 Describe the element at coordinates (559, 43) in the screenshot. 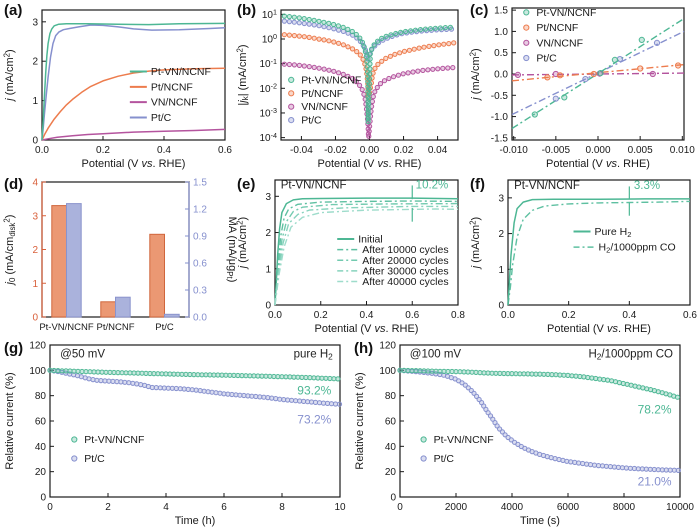

I see `legend-label: VN/NCNF` at that location.